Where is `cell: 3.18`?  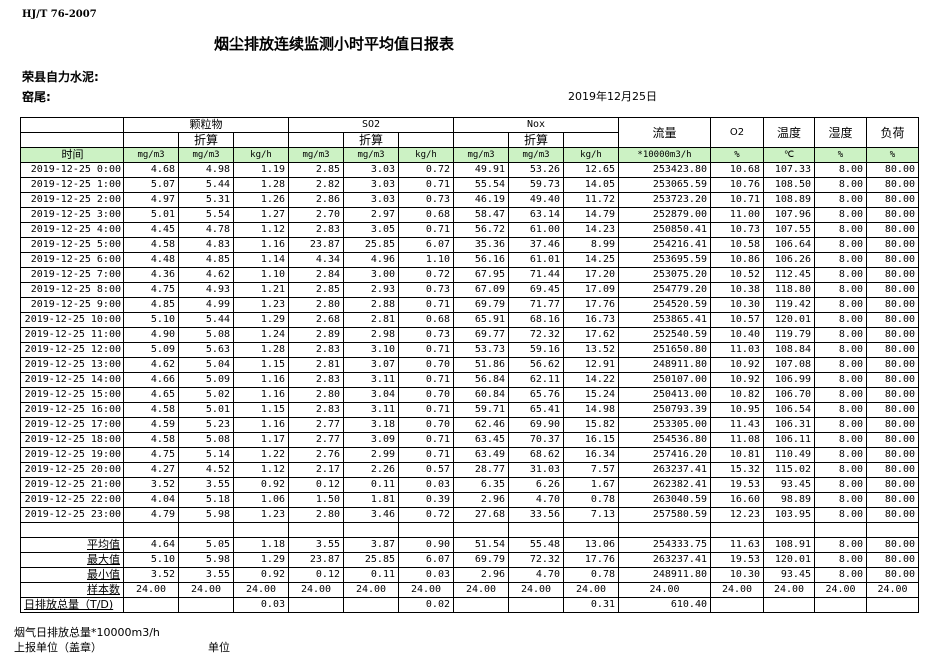 cell: 3.18 is located at coordinates (371, 425).